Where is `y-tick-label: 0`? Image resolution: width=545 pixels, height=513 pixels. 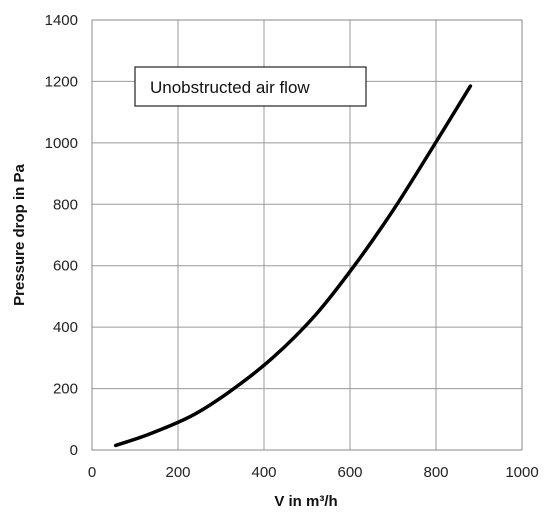
y-tick-label: 0 is located at coordinates (74, 450).